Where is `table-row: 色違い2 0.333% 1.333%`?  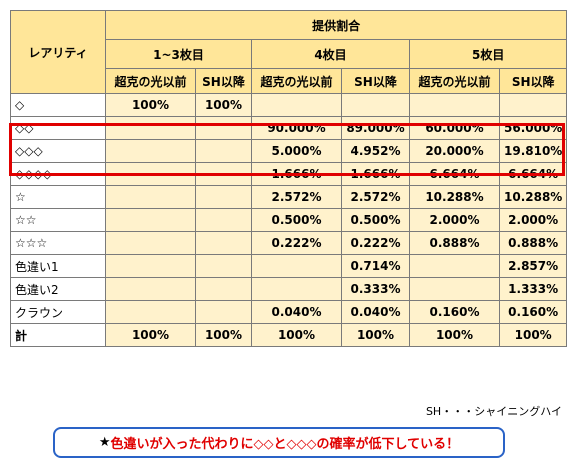
table-row: 色違い2 0.333% 1.333% is located at coordinates (289, 289).